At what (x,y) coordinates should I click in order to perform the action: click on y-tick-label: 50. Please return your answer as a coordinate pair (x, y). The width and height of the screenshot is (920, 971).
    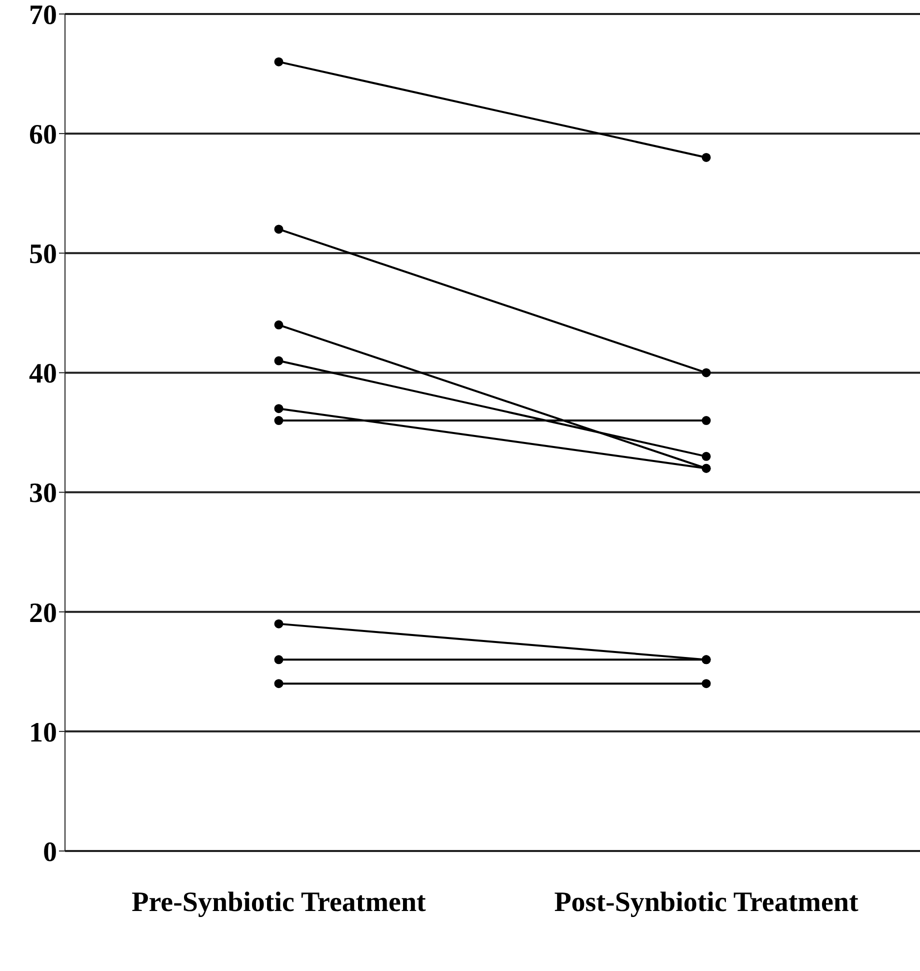
    Looking at the image, I should click on (43, 254).